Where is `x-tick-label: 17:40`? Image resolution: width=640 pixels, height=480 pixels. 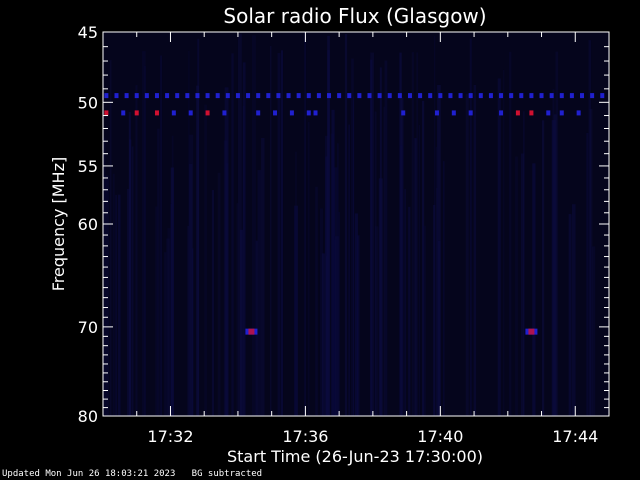
x-tick-label: 17:40 is located at coordinates (440, 436).